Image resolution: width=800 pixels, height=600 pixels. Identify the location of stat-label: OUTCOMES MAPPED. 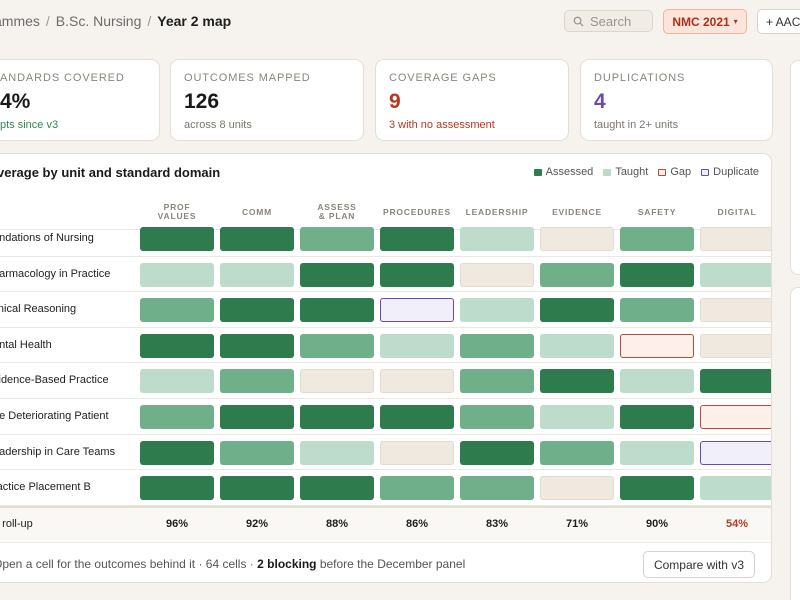
(247, 78).